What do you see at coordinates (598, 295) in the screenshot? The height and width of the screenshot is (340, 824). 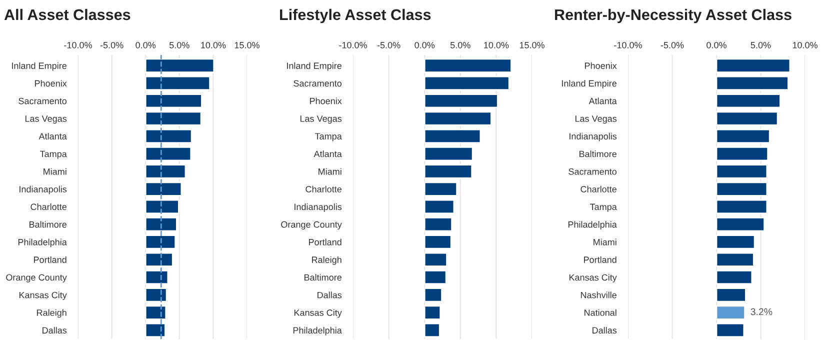 I see `y-tick-label: Nashville` at bounding box center [598, 295].